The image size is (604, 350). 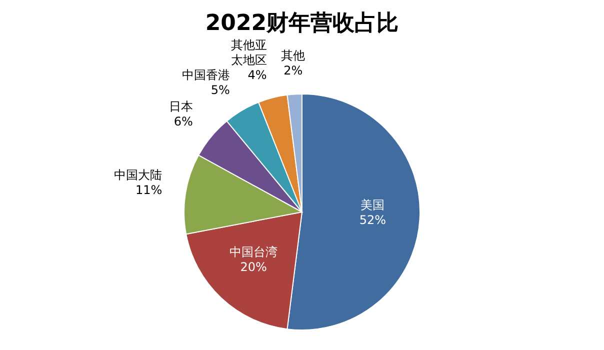 What do you see at coordinates (253, 267) in the screenshot?
I see `data-label: 20%` at bounding box center [253, 267].